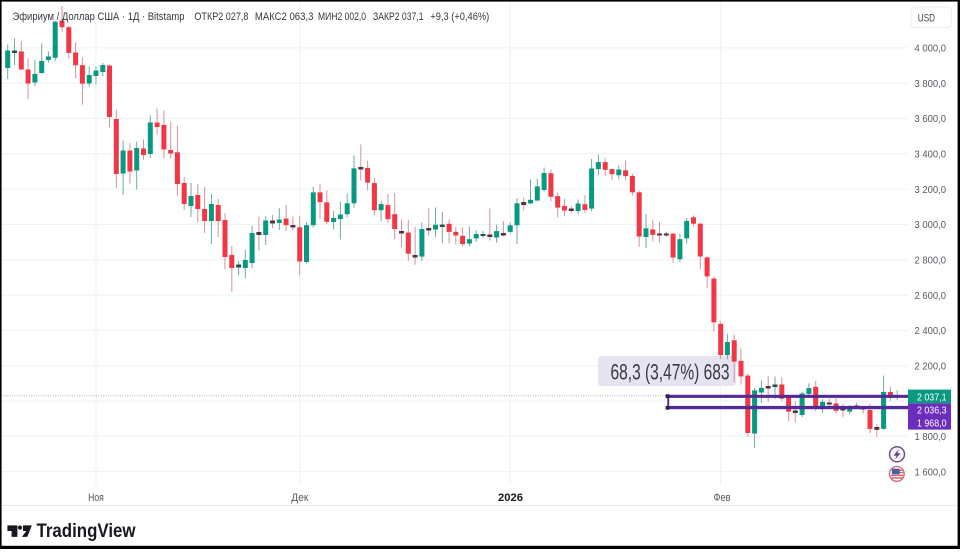 Image resolution: width=960 pixels, height=554 pixels. What do you see at coordinates (342, 17) in the screenshot?
I see `svg-text: МИН2 002,0` at bounding box center [342, 17].